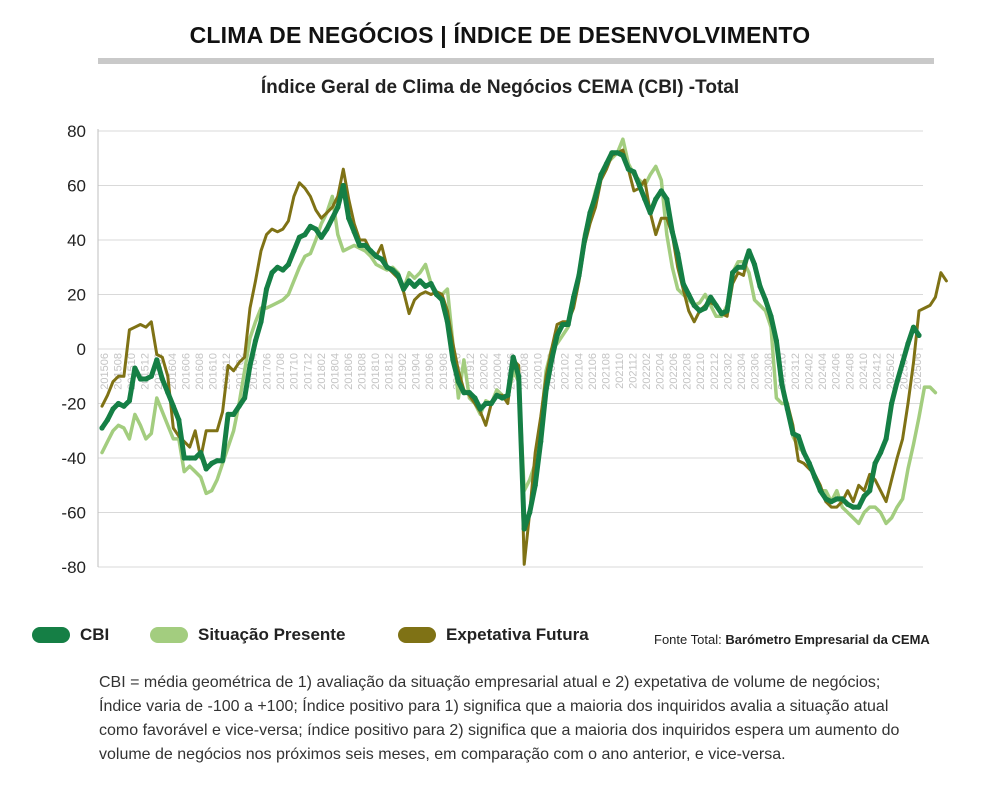 This screenshot has width=1000, height=785. Describe the element at coordinates (213, 371) in the screenshot. I see `x-tick-label: 201610` at that location.